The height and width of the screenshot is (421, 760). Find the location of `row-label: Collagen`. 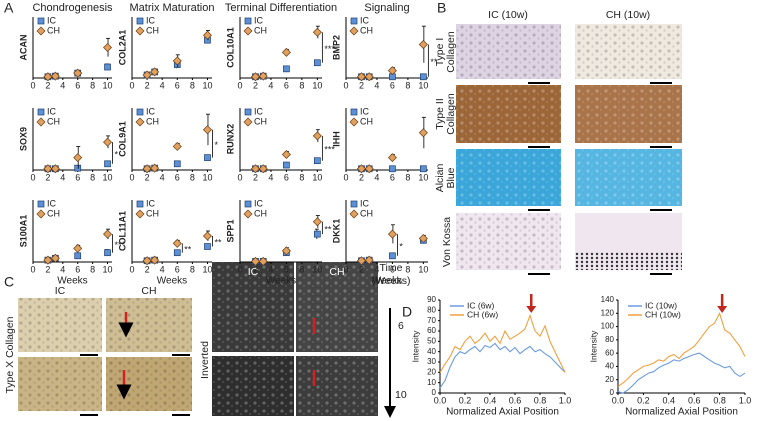

row-label: Collagen is located at coordinates (451, 114).